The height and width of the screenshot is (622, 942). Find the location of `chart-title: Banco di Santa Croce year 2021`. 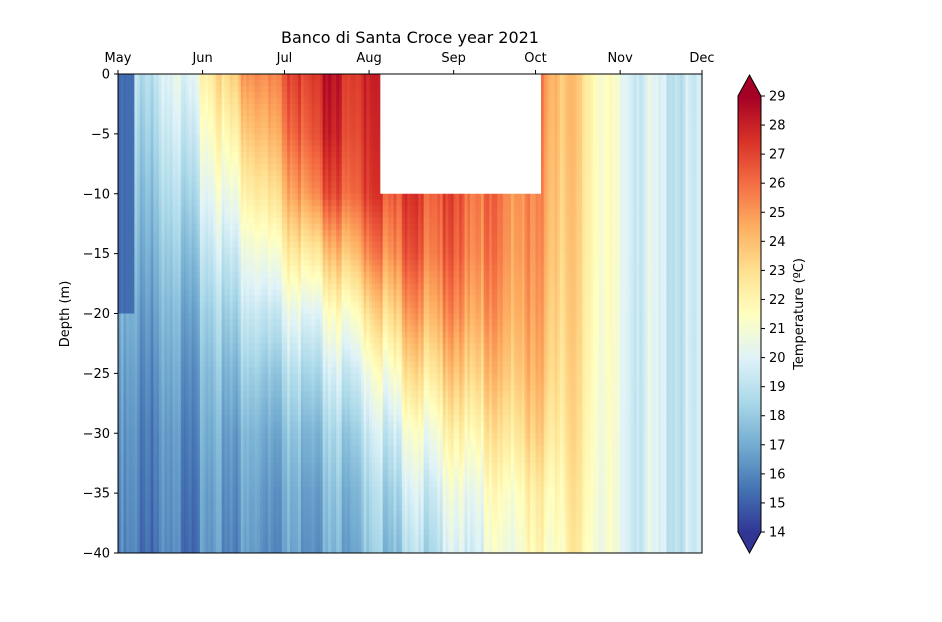

chart-title: Banco di Santa Croce year 2021 is located at coordinates (410, 37).